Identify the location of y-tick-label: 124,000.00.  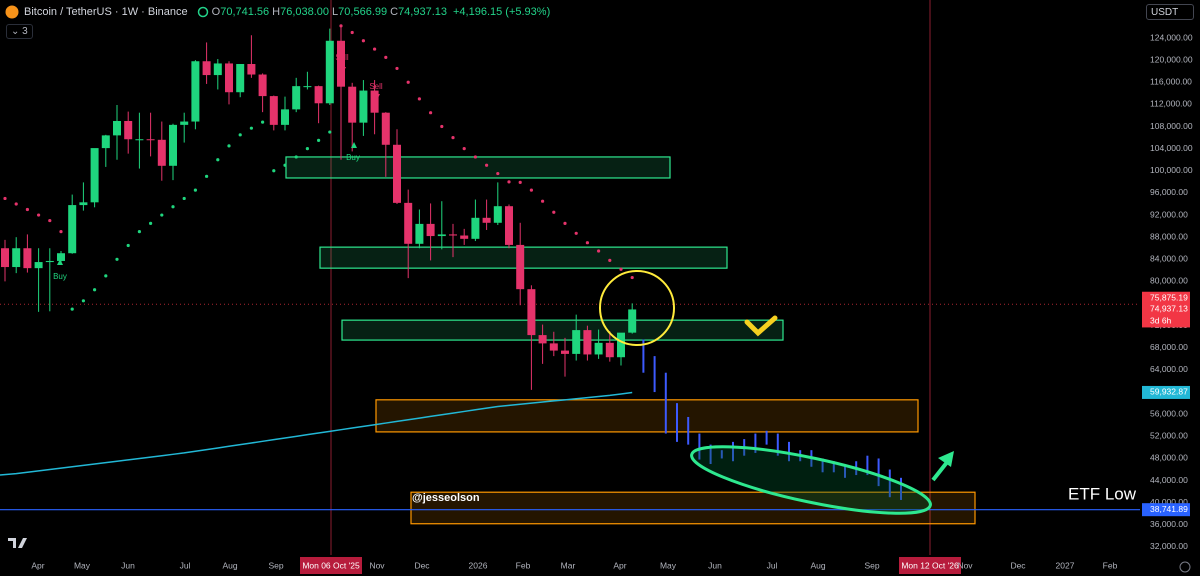
(1171, 37).